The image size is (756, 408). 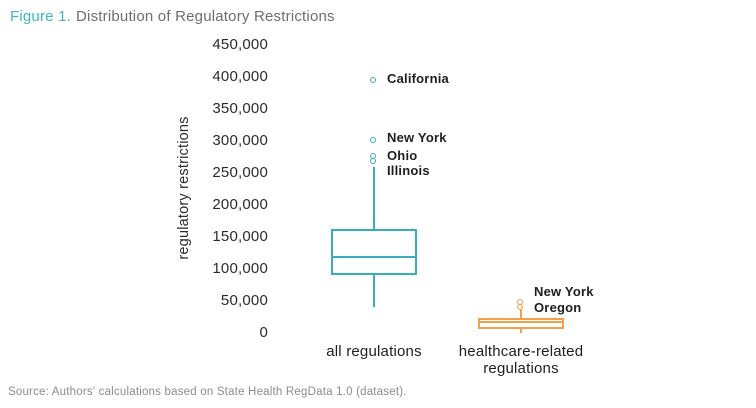 What do you see at coordinates (374, 252) in the screenshot?
I see `box-iqr` at bounding box center [374, 252].